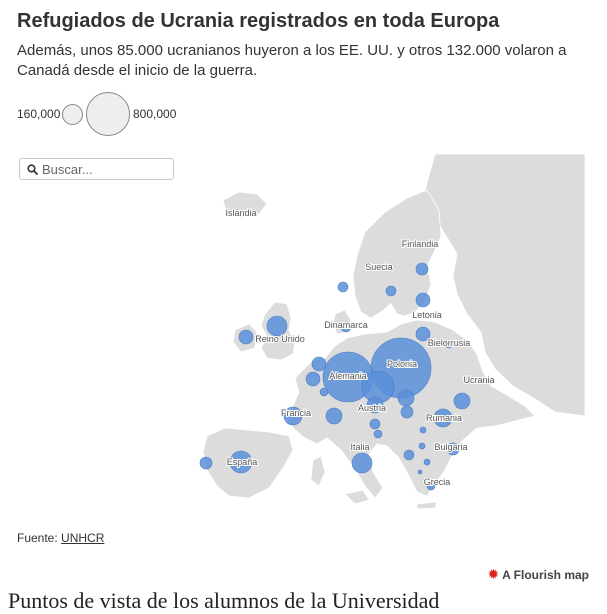  What do you see at coordinates (39, 114) in the screenshot?
I see `legend-small-label: 160,000` at bounding box center [39, 114].